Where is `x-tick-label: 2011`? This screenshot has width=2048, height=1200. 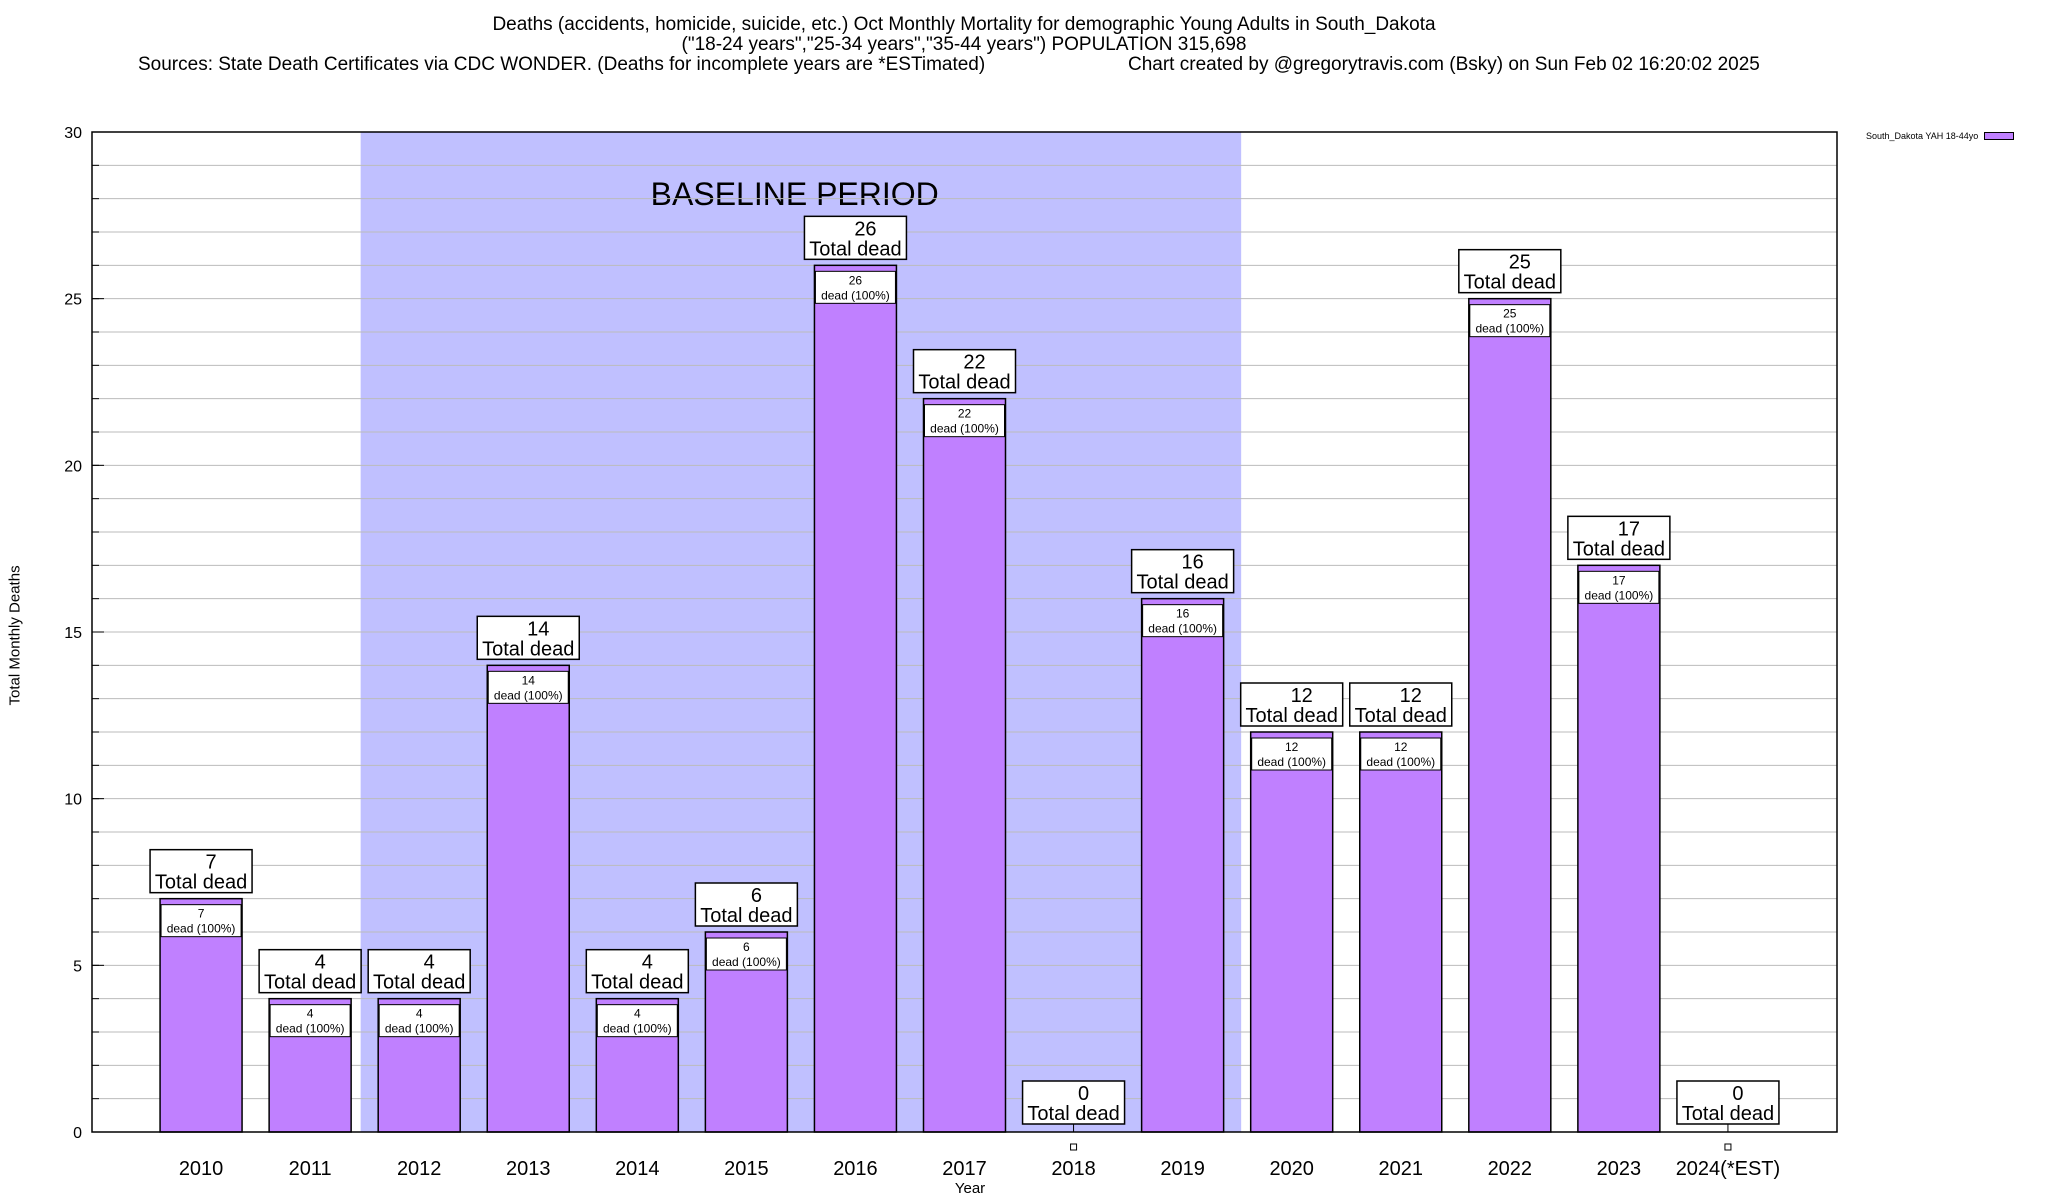
x-tick-label: 2011 is located at coordinates (310, 1169).